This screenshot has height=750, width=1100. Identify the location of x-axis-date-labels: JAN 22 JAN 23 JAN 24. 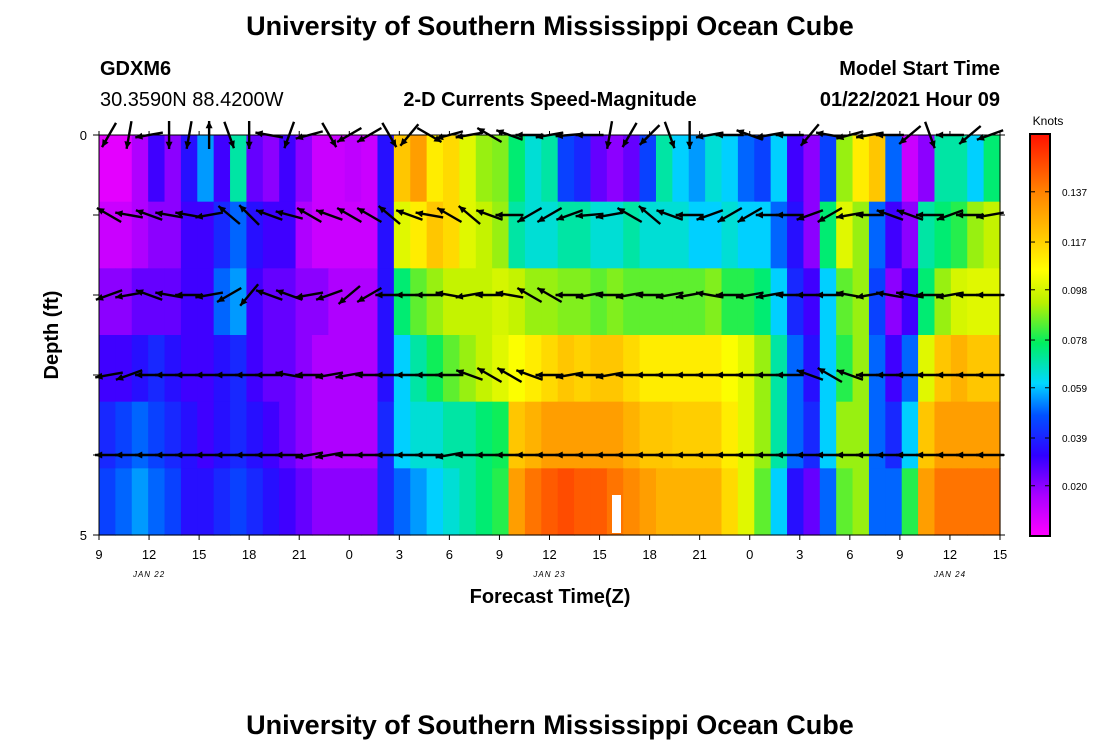
(548, 574).